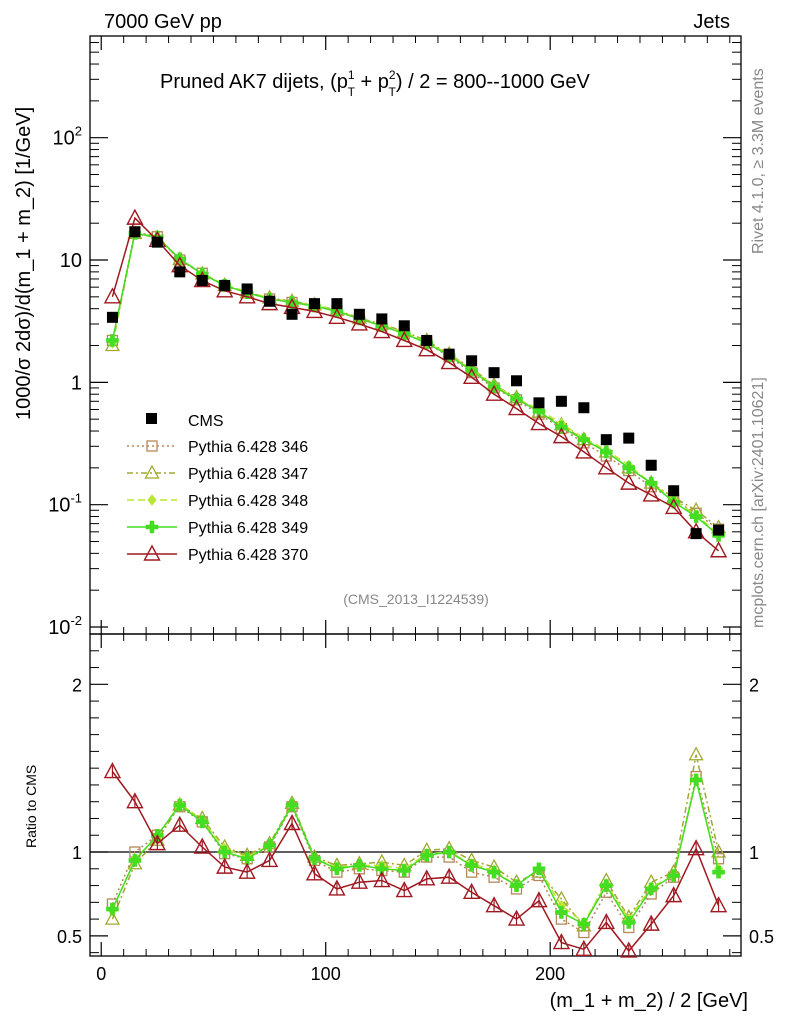  Describe the element at coordinates (248, 501) in the screenshot. I see `legend-label: Pythia 6.428 348` at that location.